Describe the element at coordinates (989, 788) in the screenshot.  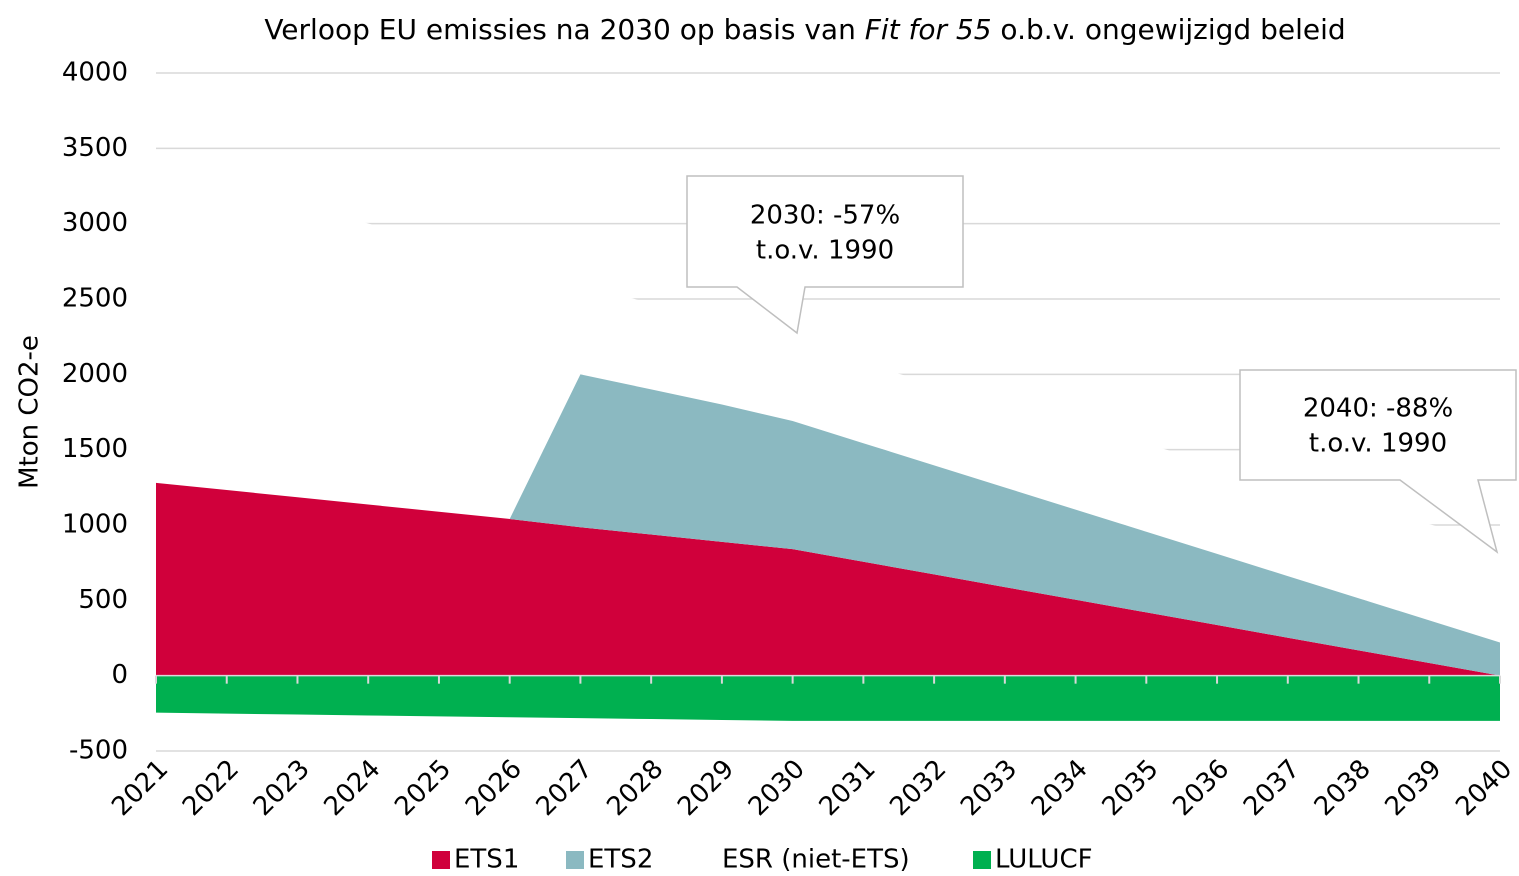
I see `x-tick-label: 2033` at that location.